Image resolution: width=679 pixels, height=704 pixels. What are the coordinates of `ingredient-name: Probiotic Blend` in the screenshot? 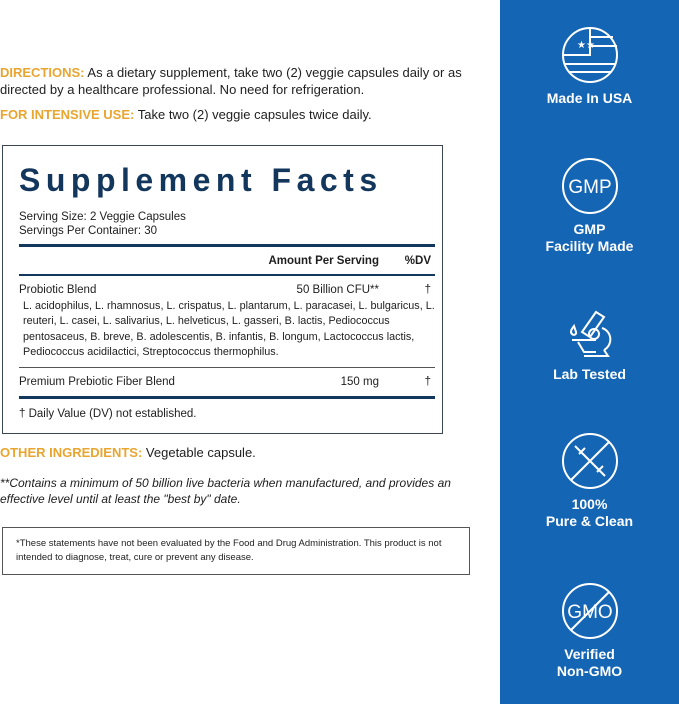 It's located at (58, 289).